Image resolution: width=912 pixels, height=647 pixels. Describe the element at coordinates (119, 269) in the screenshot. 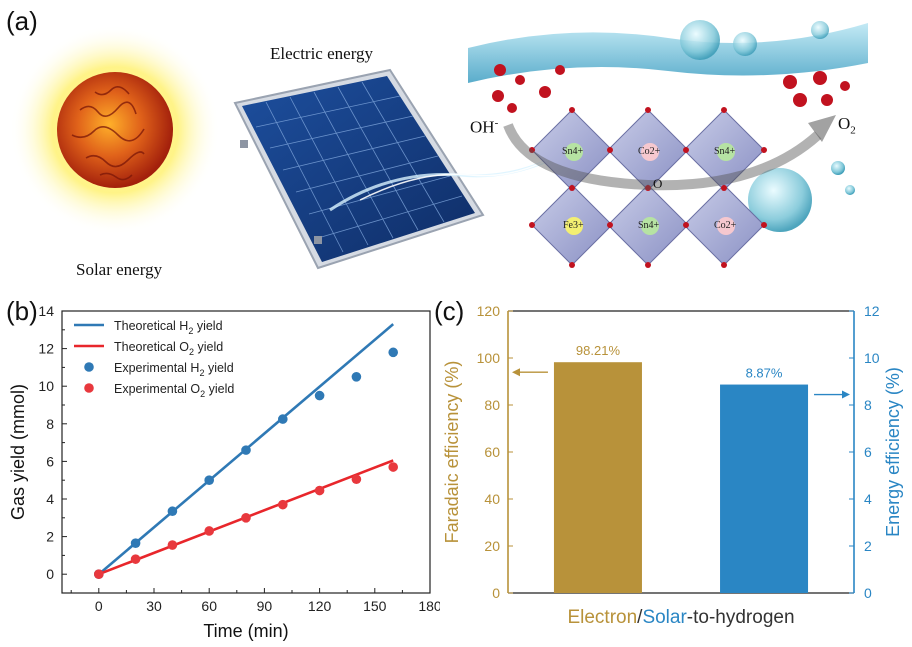

I see `solar-energy-label: Solar energy` at that location.